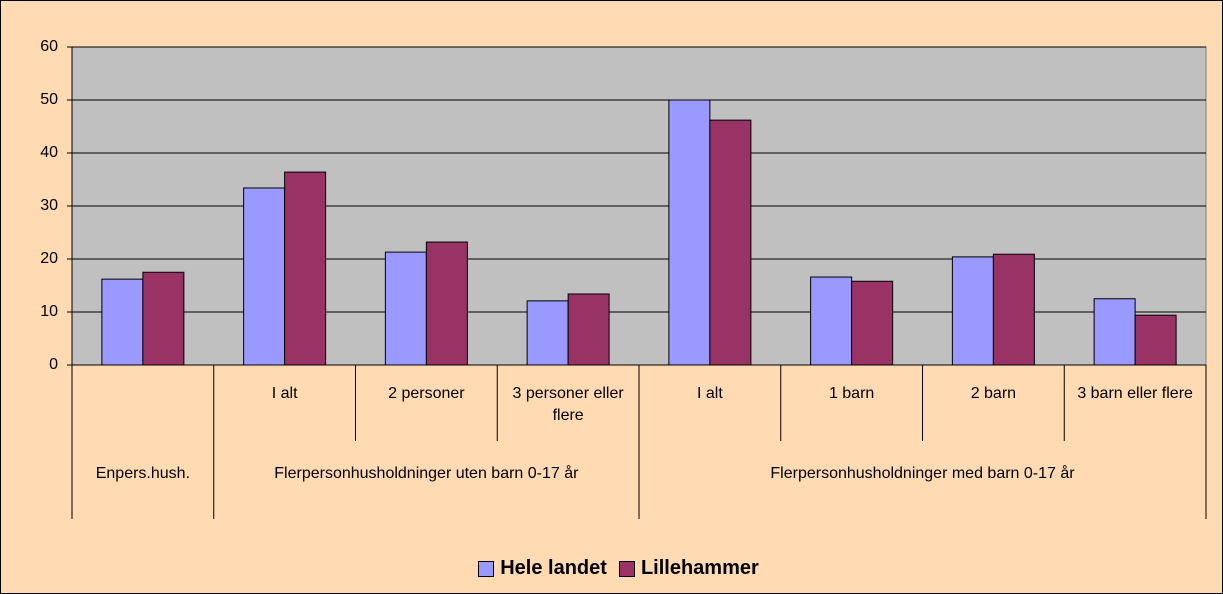 This screenshot has height=594, width=1223. What do you see at coordinates (49, 205) in the screenshot?
I see `y-tick-label: 30` at bounding box center [49, 205].